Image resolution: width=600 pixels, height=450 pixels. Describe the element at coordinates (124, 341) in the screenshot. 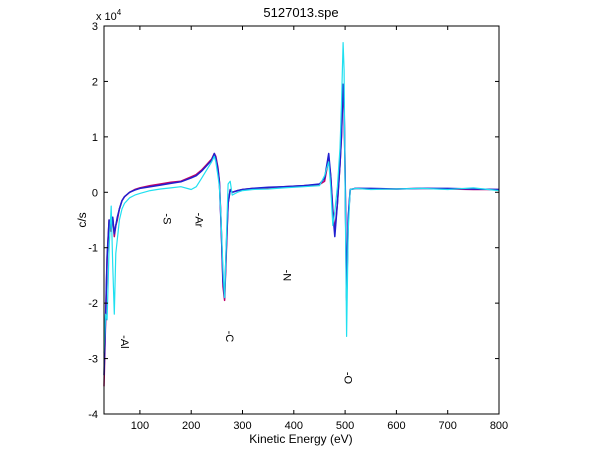

I see `peak-label: -Al` at that location.